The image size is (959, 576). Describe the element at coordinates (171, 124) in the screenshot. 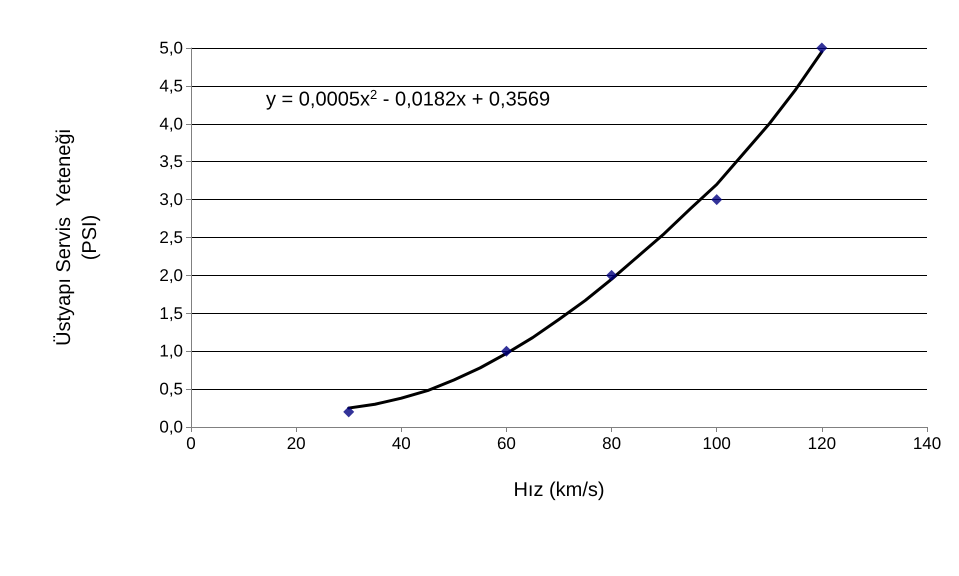

I see `y-tick-label: 4,0` at that location.